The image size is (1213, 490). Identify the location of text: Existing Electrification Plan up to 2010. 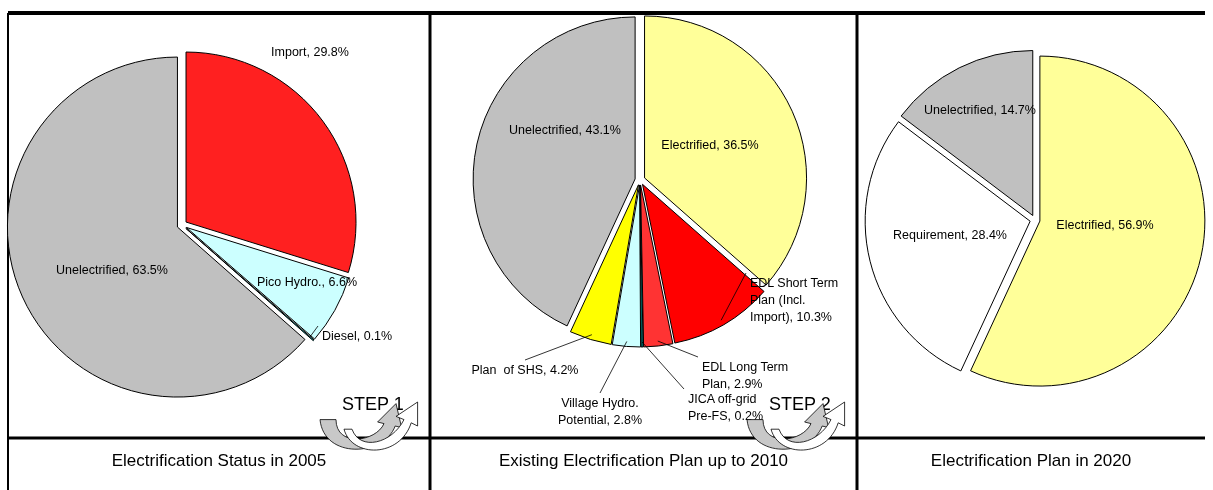
(643, 460).